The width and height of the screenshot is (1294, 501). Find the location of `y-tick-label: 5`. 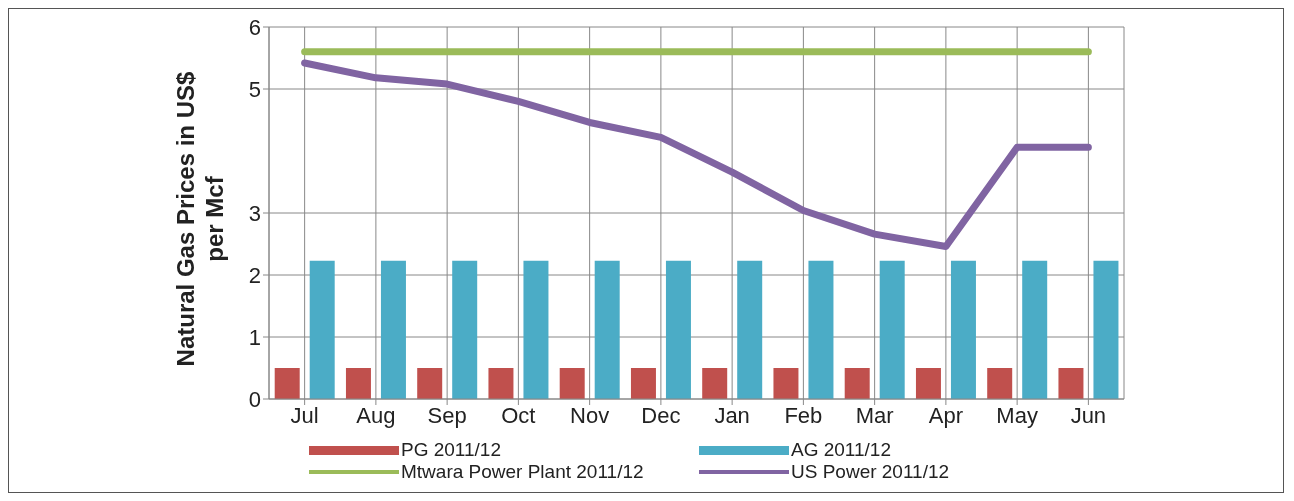

y-tick-label: 5 is located at coordinates (254, 89).